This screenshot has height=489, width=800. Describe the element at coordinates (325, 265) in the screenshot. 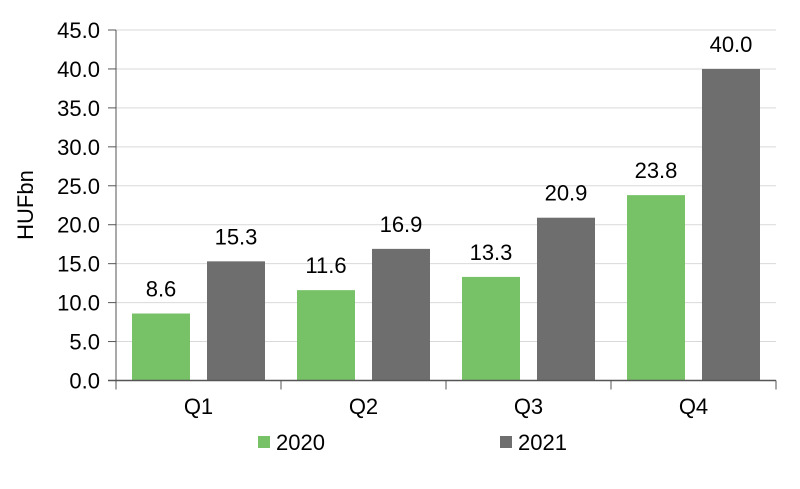

I see `data-label: 11.6` at that location.